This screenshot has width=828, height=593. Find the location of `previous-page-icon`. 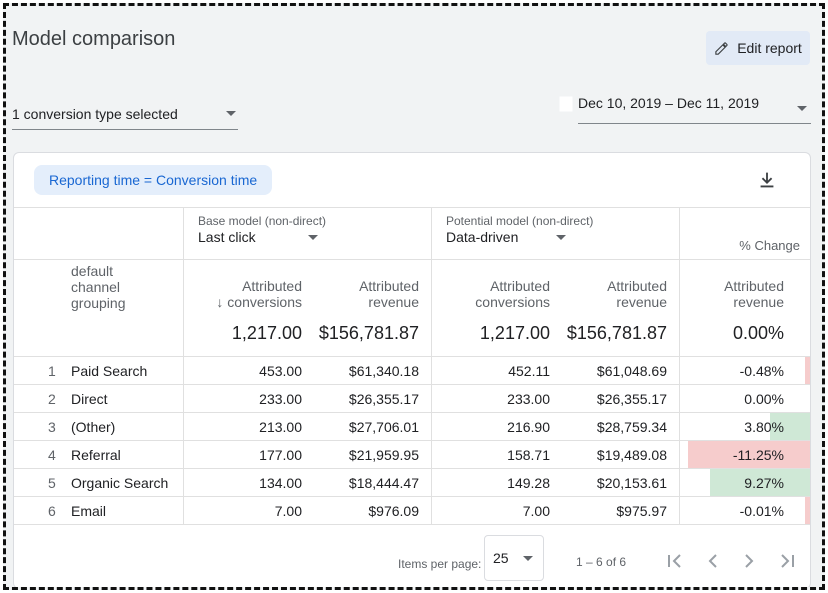

previous-page-icon is located at coordinates (713, 561).